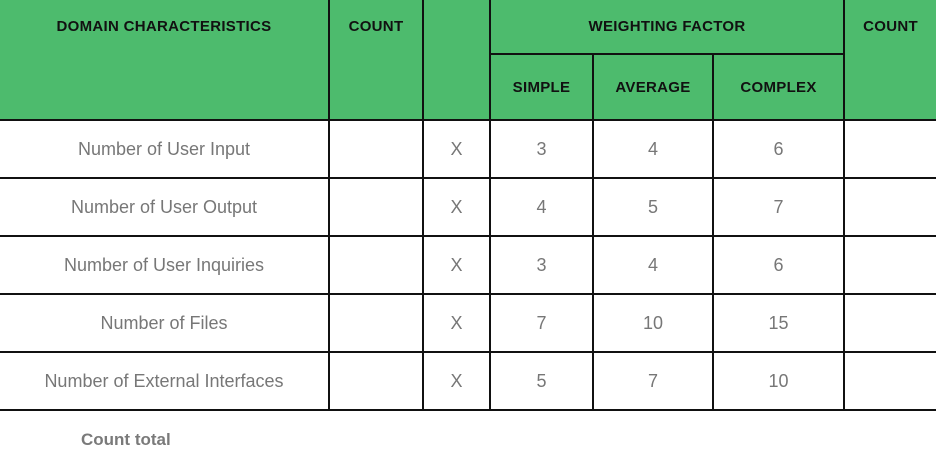  I want to click on header-average: AVERAGE, so click(653, 87).